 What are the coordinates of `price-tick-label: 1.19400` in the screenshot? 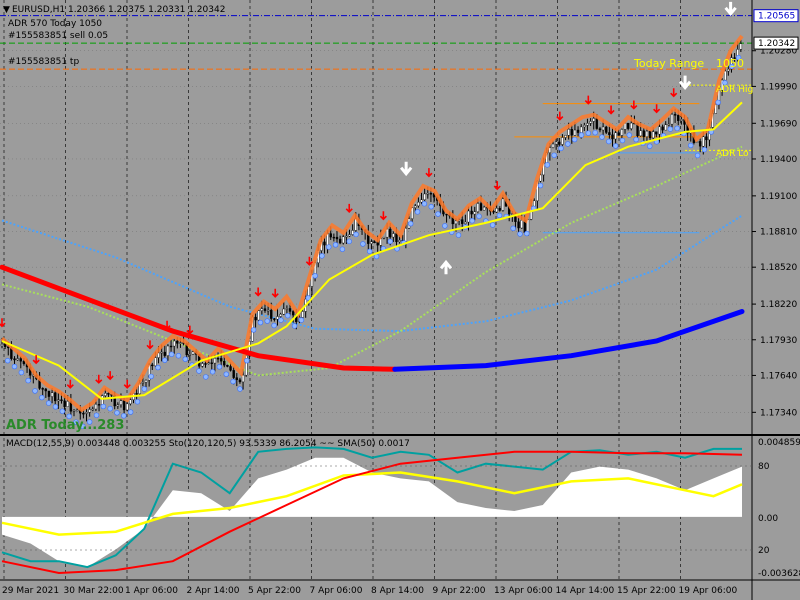 It's located at (778, 160).